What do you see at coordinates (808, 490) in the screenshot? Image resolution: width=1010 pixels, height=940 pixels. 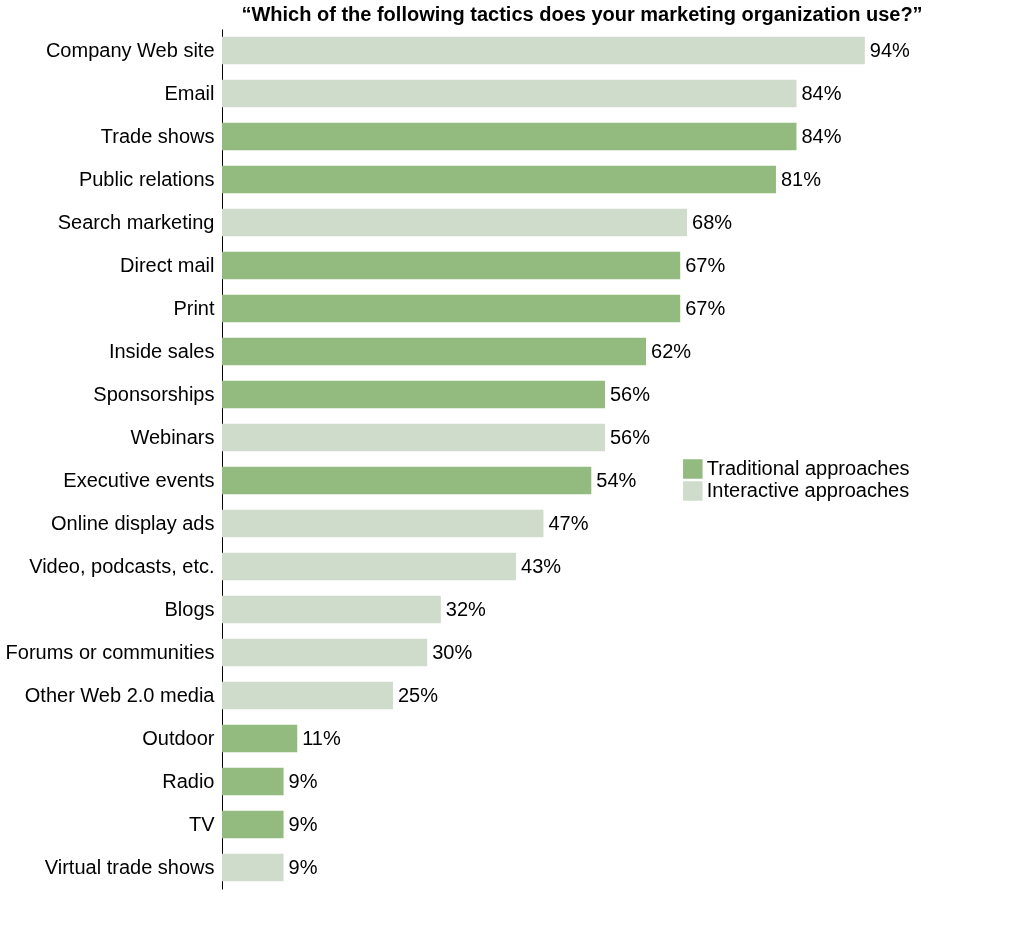 I see `legend-label: Interactive approaches` at bounding box center [808, 490].